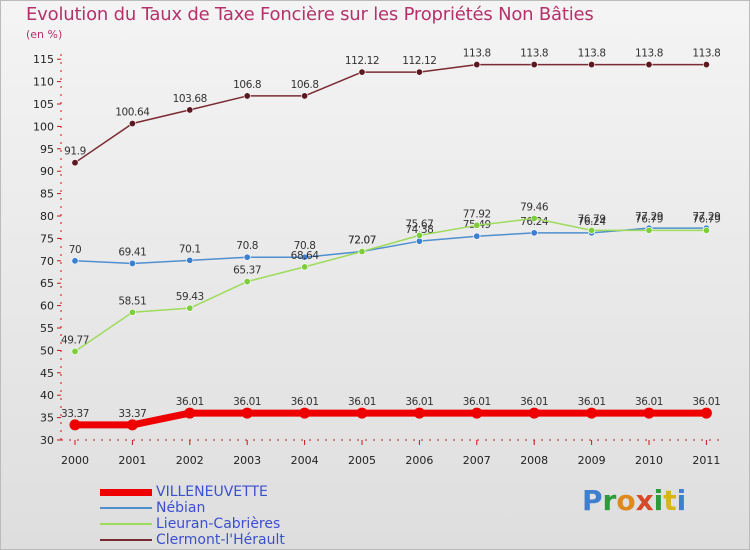 The image size is (750, 550). Describe the element at coordinates (218, 524) in the screenshot. I see `legend-label: Lieuran-Cabrières` at that location.